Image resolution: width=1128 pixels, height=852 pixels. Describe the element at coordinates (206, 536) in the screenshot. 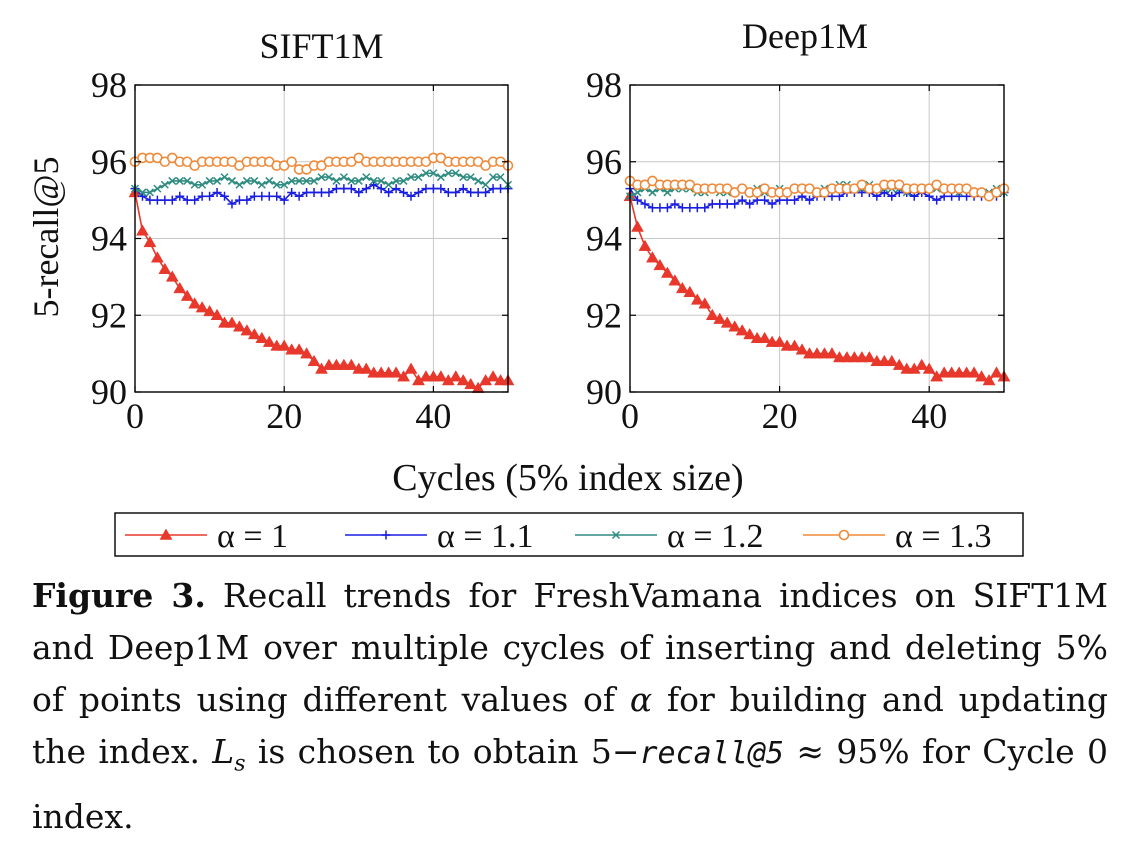

I see `legend-entry-1: α = 1` at that location.